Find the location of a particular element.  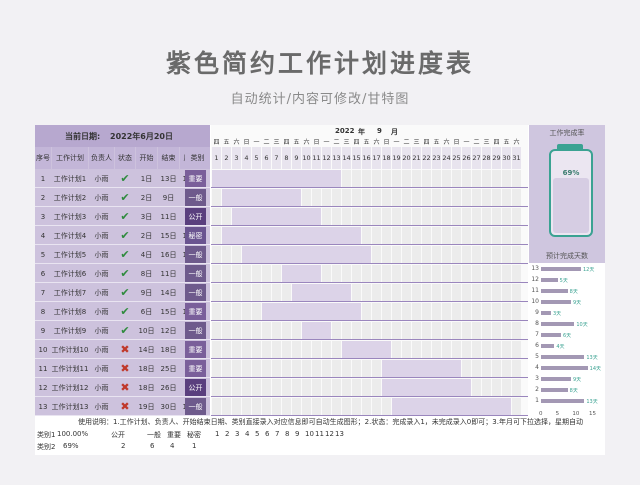

task-end: 16日 is located at coordinates (168, 254).